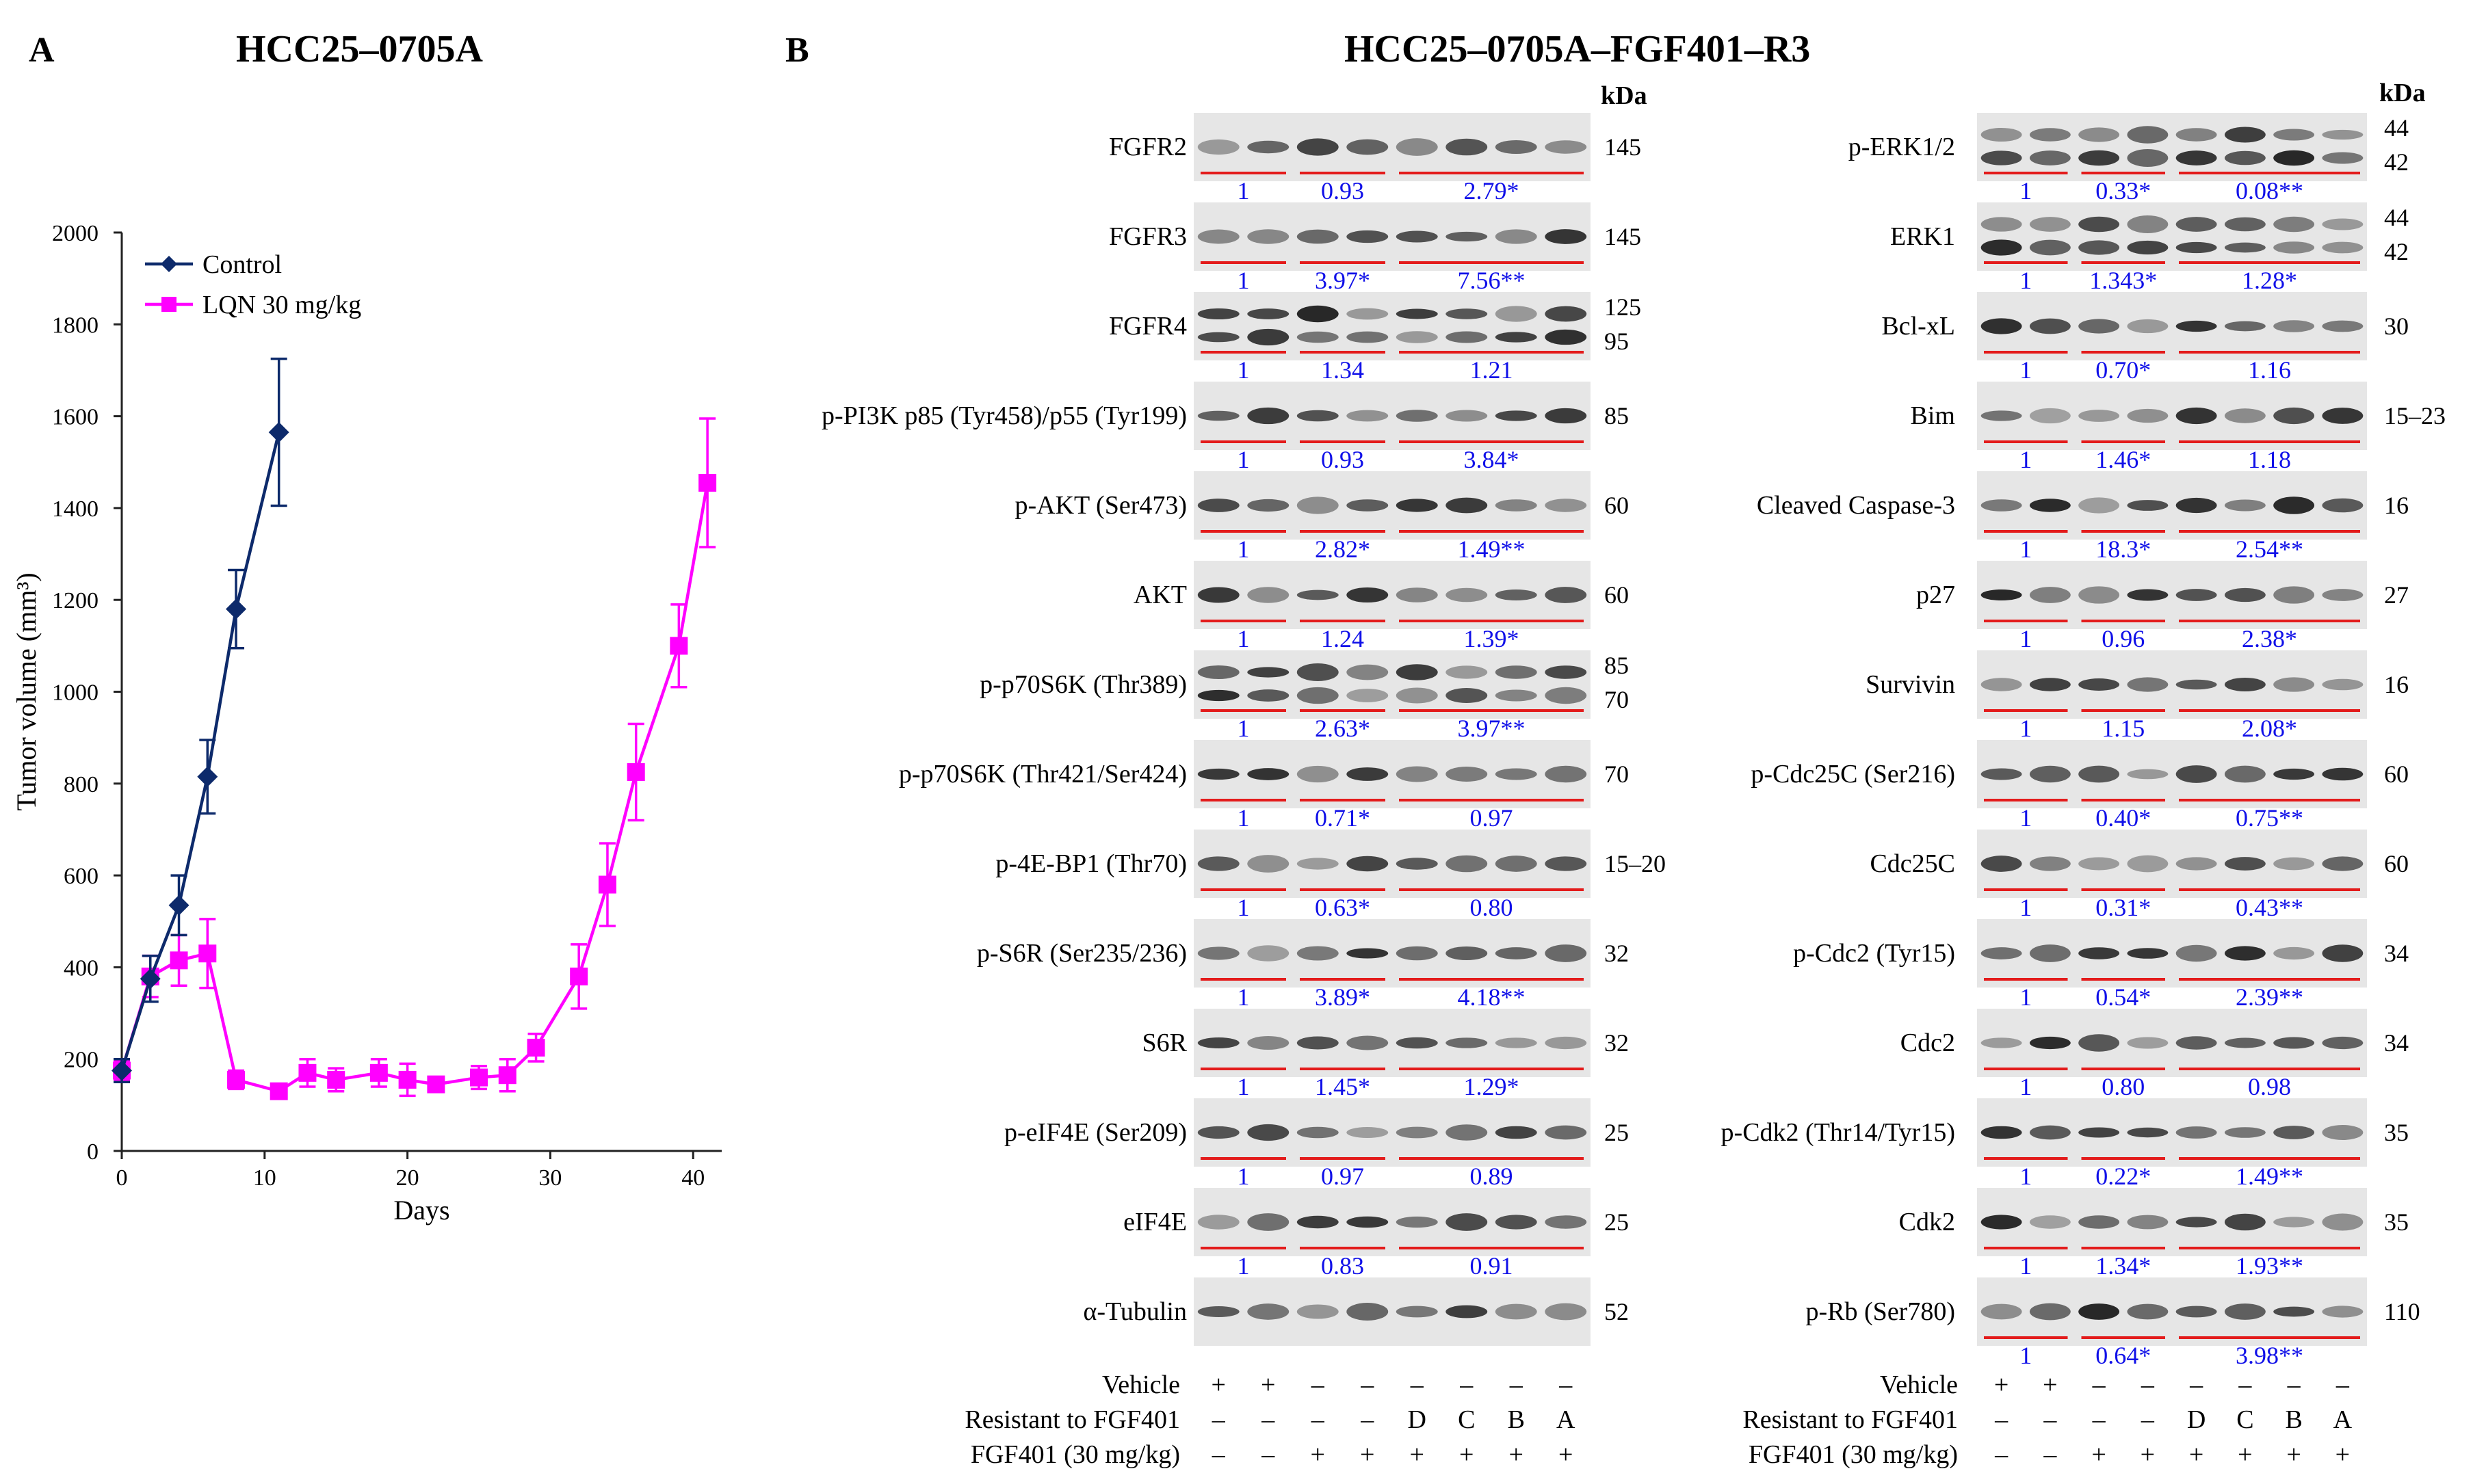 The width and height of the screenshot is (2473, 1484). What do you see at coordinates (2396, 326) in the screenshot?
I see `kda-value: 30` at bounding box center [2396, 326].